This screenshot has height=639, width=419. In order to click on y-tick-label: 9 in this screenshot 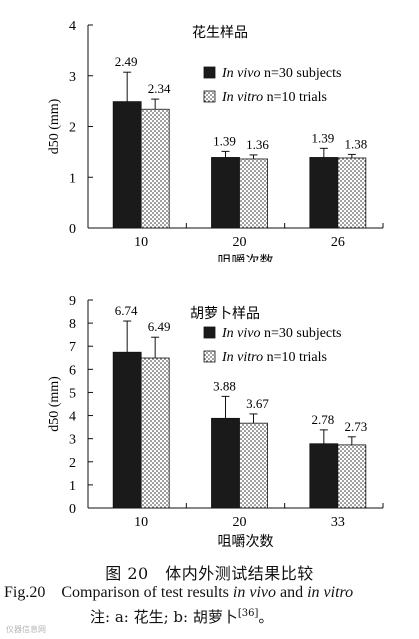, I will do `click(72, 301)`.